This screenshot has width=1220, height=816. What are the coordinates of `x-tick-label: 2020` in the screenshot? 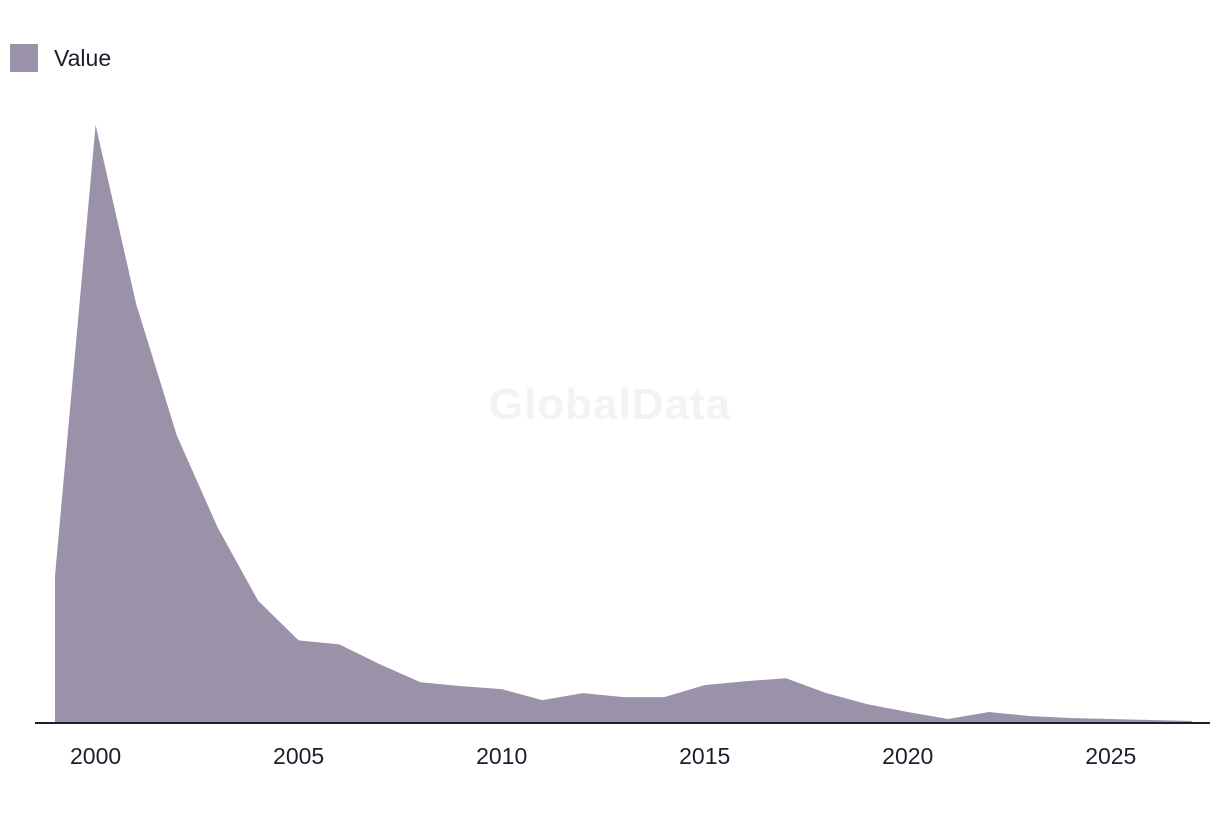 It's located at (907, 756).